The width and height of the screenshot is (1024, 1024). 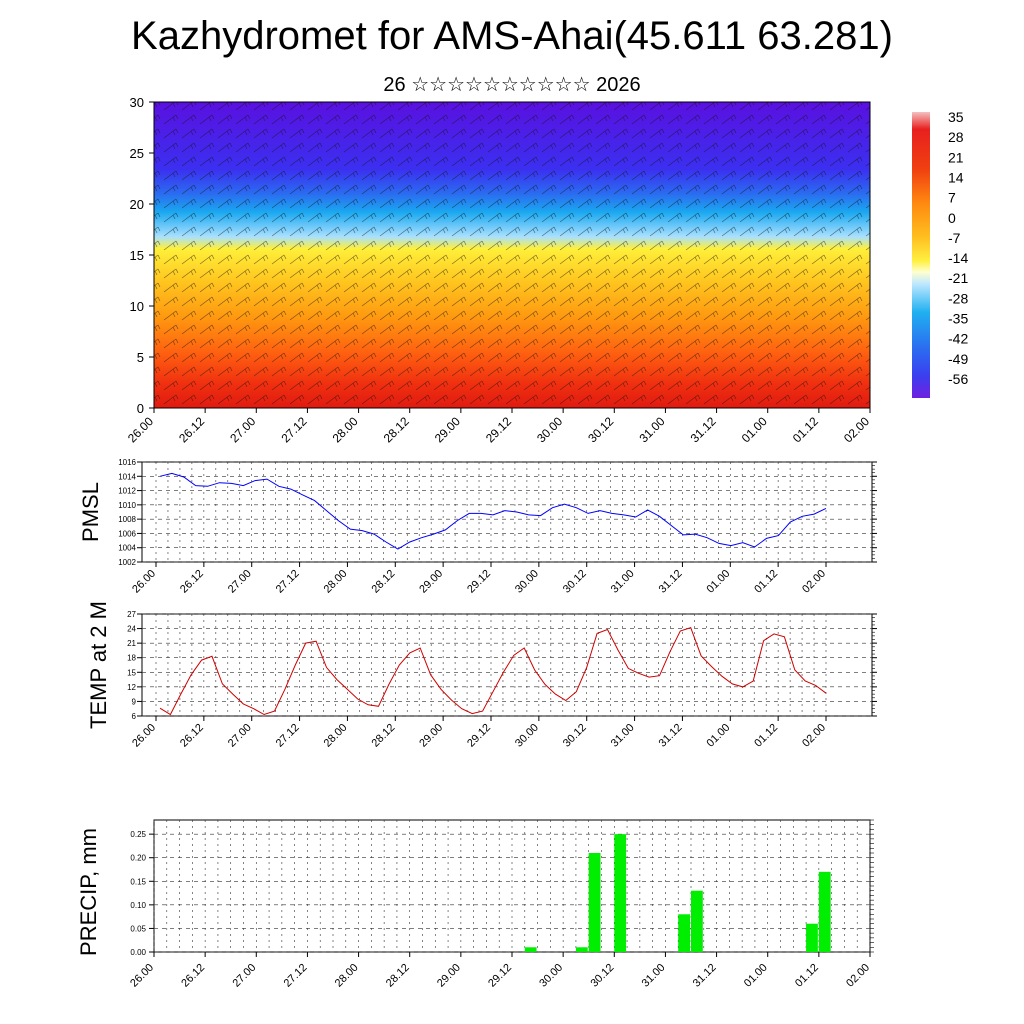 What do you see at coordinates (127, 533) in the screenshot?
I see `y-tick-label: 1006` at bounding box center [127, 533].